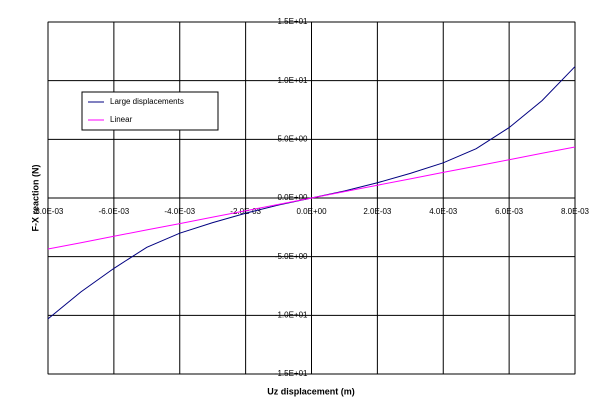  Describe the element at coordinates (575, 211) in the screenshot. I see `x-tick-label: 8.0E-03` at that location.